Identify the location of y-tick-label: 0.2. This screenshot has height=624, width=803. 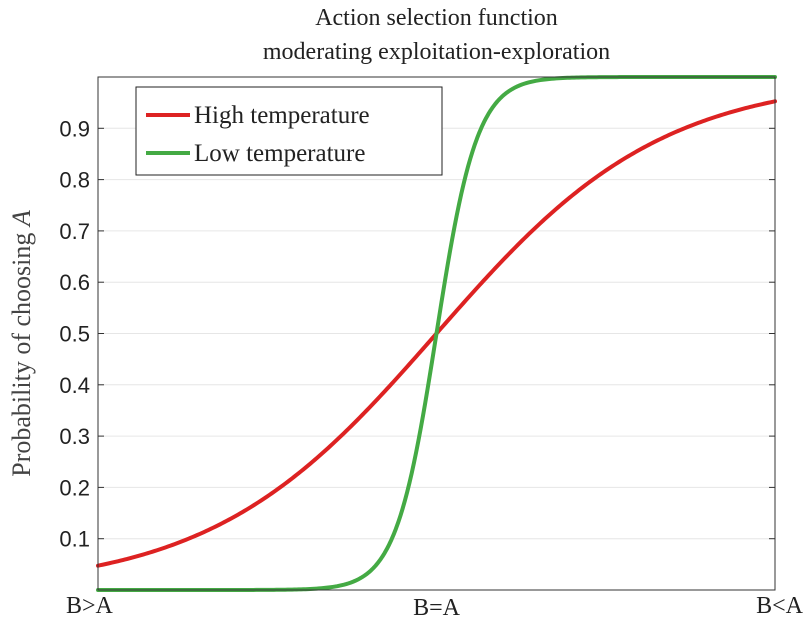
(74, 487).